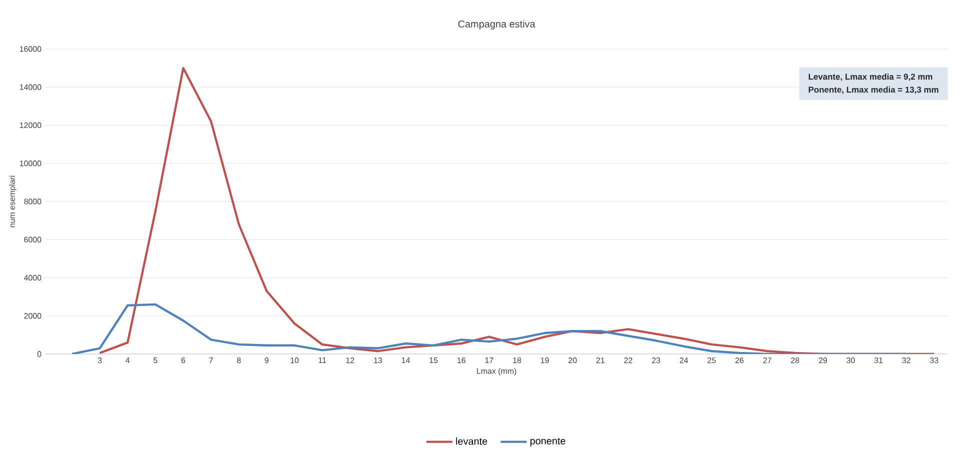  Describe the element at coordinates (548, 442) in the screenshot. I see `legend-label: ponente` at that location.